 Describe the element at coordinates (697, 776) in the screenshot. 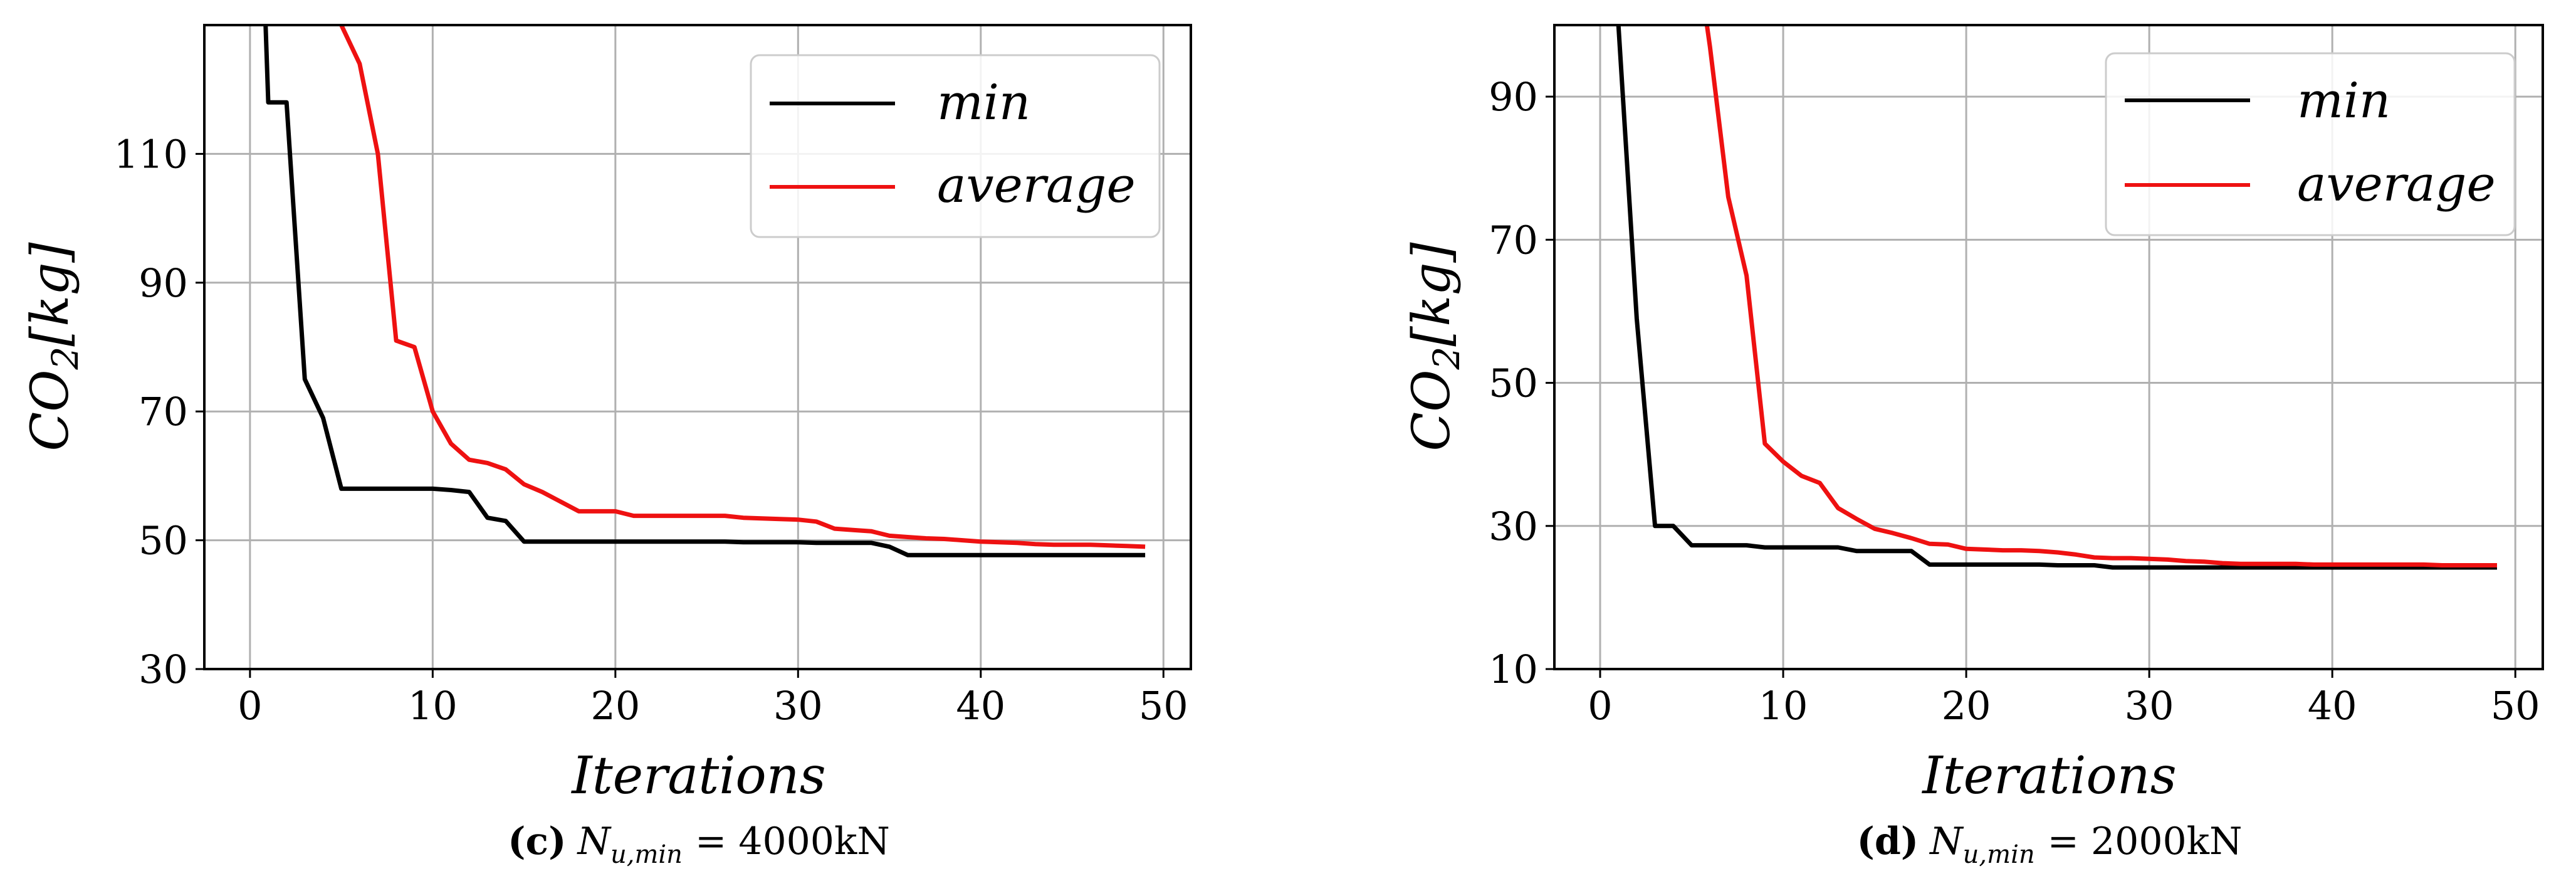

I see `x-axis-label-c: Iterations` at that location.